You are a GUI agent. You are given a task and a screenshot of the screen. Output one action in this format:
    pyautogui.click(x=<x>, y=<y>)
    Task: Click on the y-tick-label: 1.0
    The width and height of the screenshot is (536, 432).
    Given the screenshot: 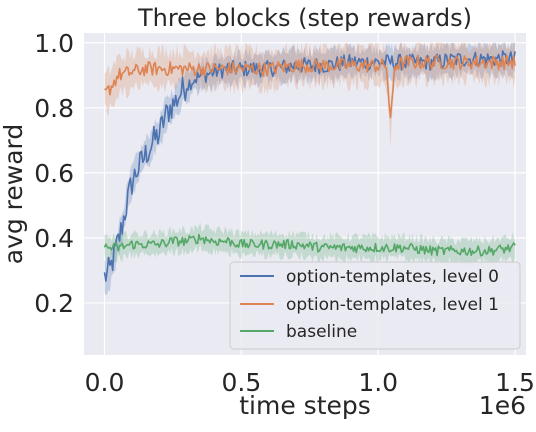 What is the action you would take?
    pyautogui.click(x=54, y=43)
    